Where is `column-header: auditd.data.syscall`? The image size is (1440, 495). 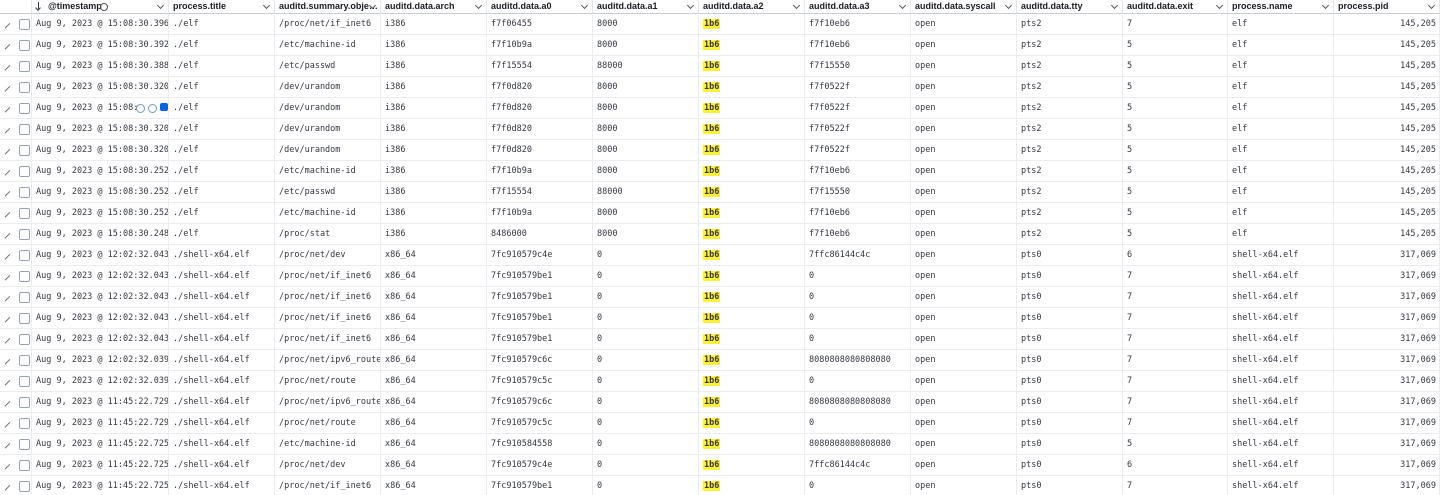
column-header: auditd.data.syscall is located at coordinates (964, 7).